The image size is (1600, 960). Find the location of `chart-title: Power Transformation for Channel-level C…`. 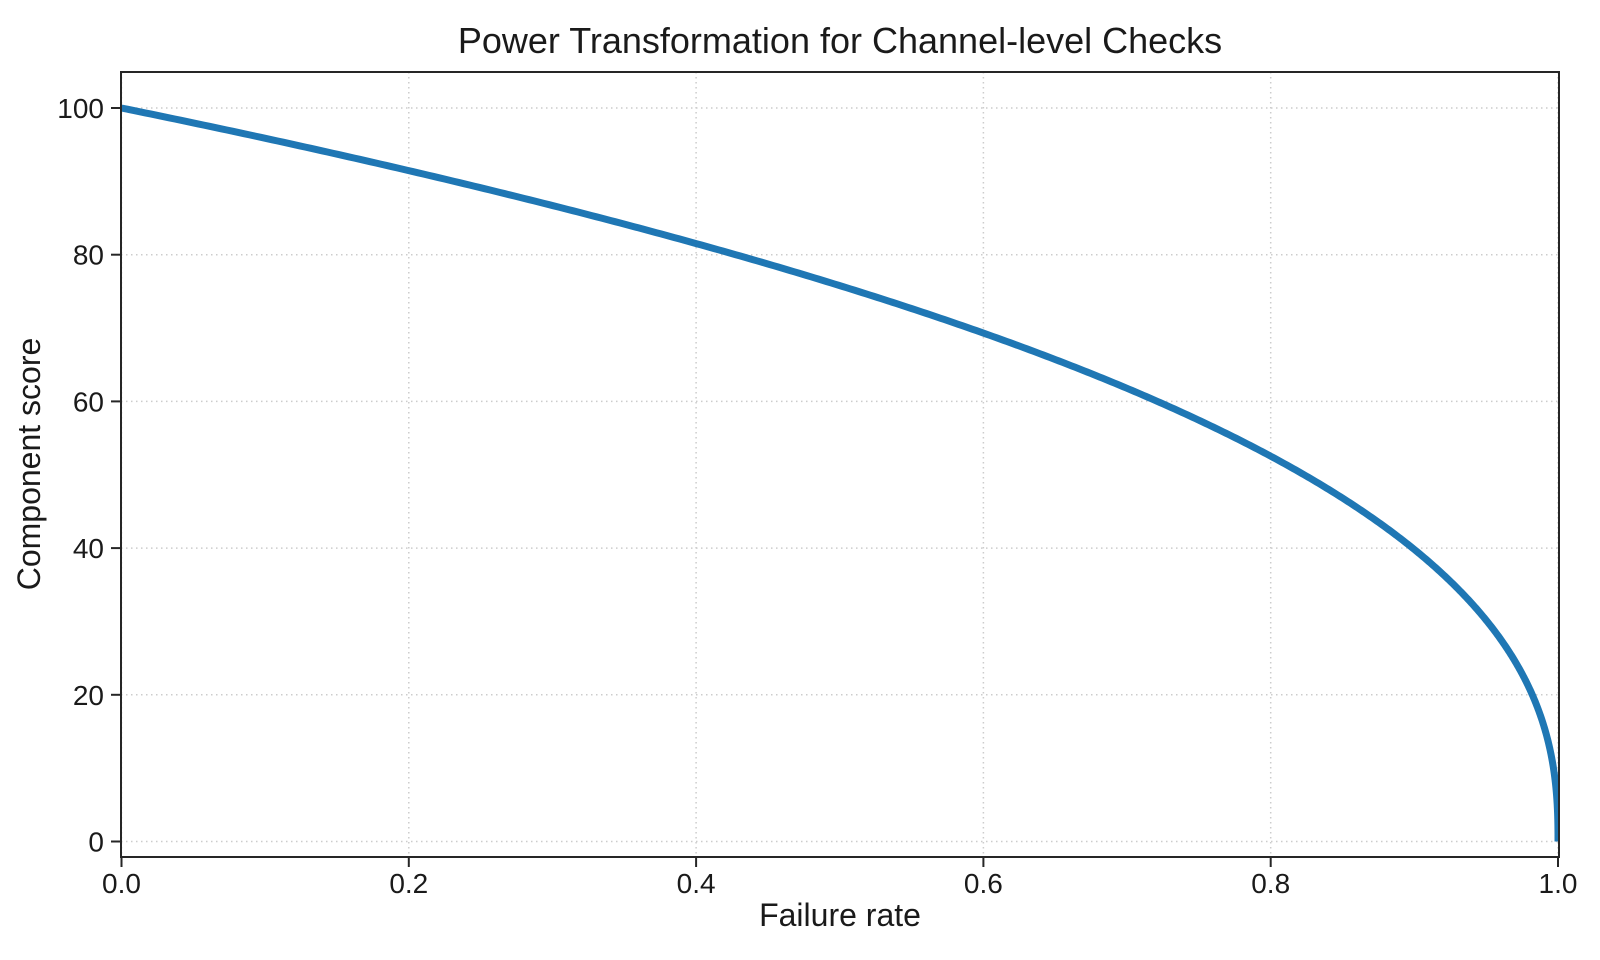

chart-title: Power Transformation for Channel-level C… is located at coordinates (840, 40).